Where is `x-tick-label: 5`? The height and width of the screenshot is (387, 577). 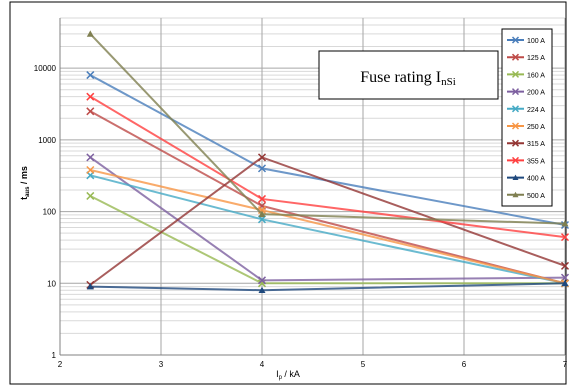
x-tick-label: 5 is located at coordinates (363, 364).